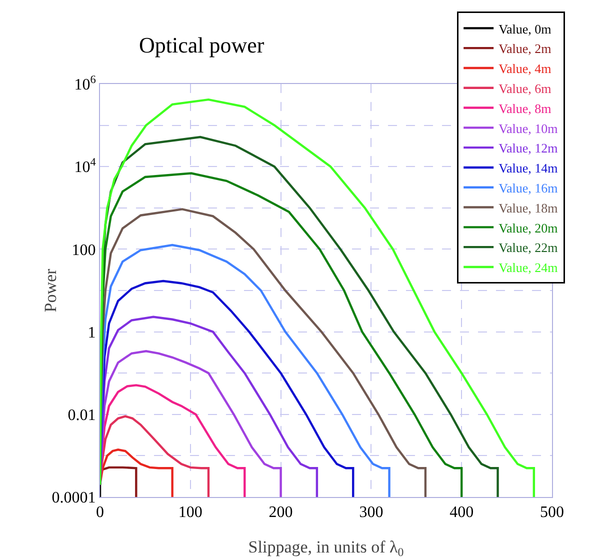 The height and width of the screenshot is (559, 611). Describe the element at coordinates (92, 333) in the screenshot. I see `y-tick-label: 1` at that location.